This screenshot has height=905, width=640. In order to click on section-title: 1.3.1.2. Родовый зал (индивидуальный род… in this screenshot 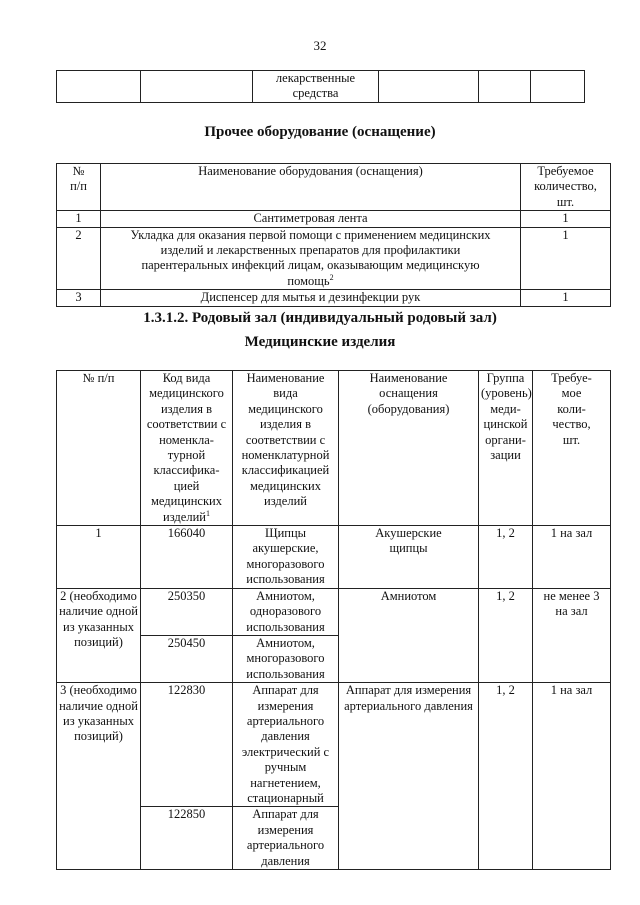, I will do `click(320, 318)`.